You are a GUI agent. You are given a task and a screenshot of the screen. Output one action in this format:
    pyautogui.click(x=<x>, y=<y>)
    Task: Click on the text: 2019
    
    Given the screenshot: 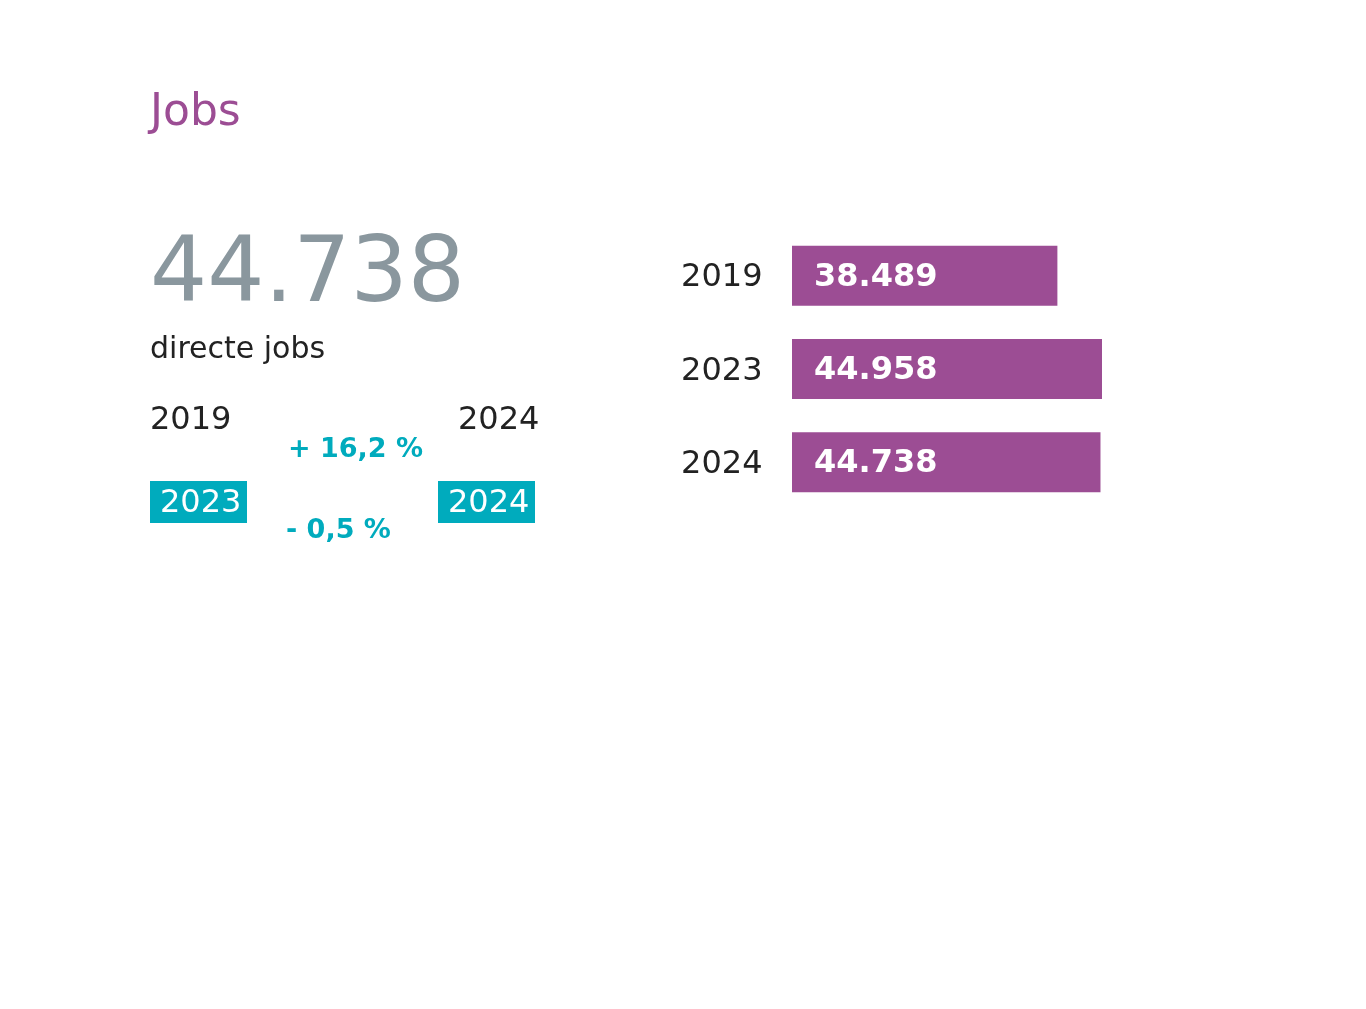 What is the action you would take?
    pyautogui.click(x=191, y=418)
    